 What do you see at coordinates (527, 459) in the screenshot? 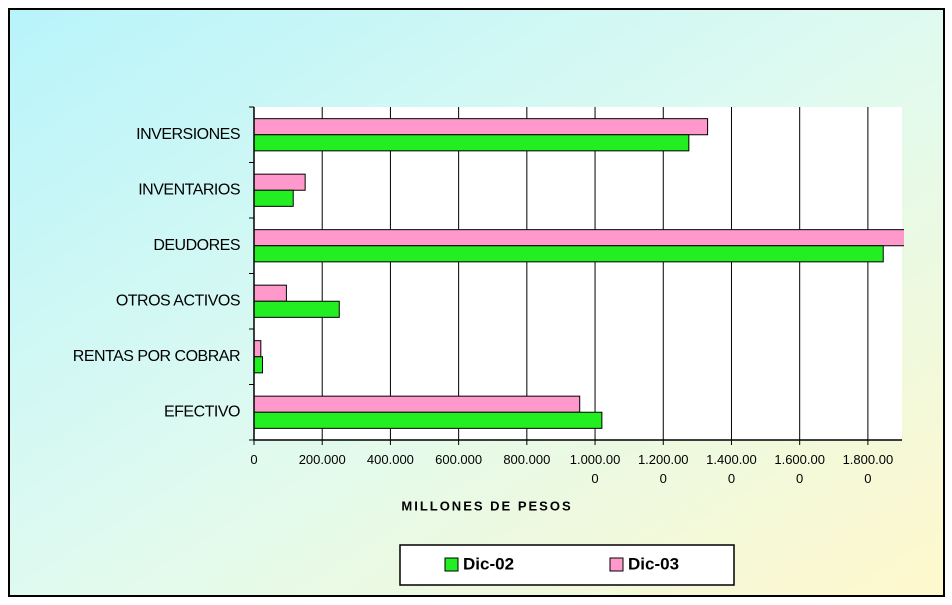
I see `x-tick-label: 800.000` at bounding box center [527, 459].